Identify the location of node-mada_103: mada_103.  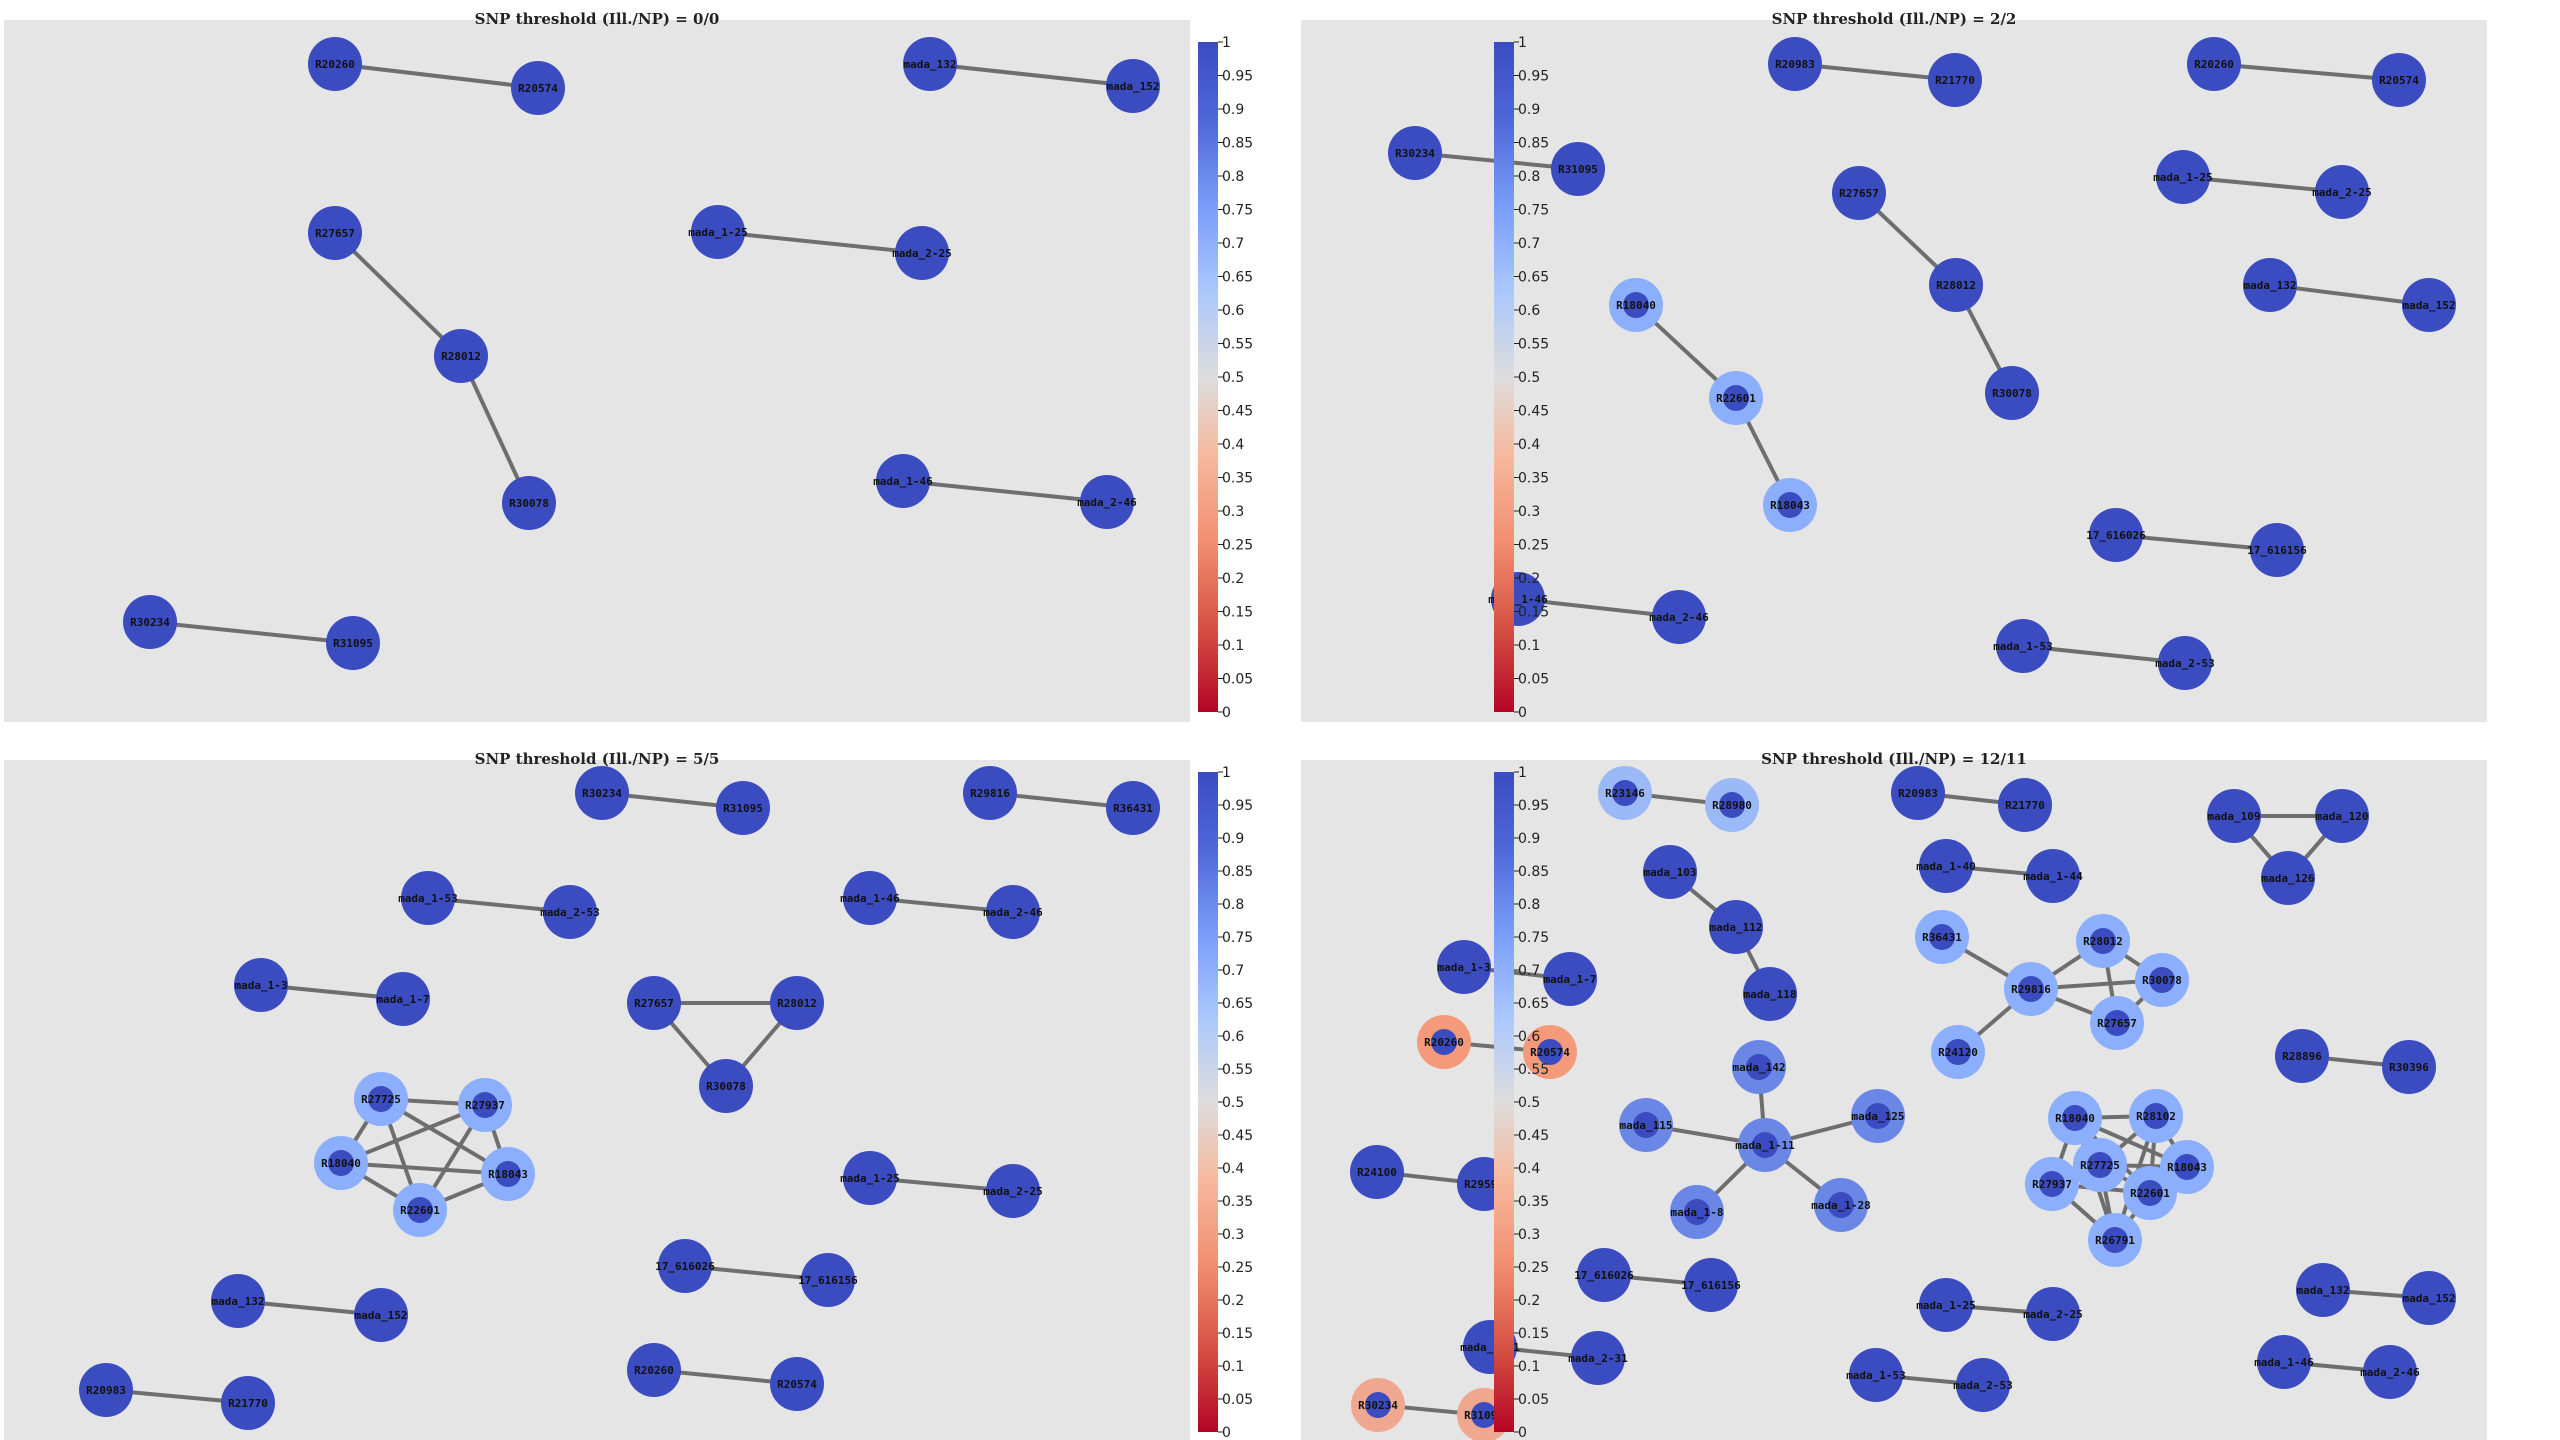
(1670, 872).